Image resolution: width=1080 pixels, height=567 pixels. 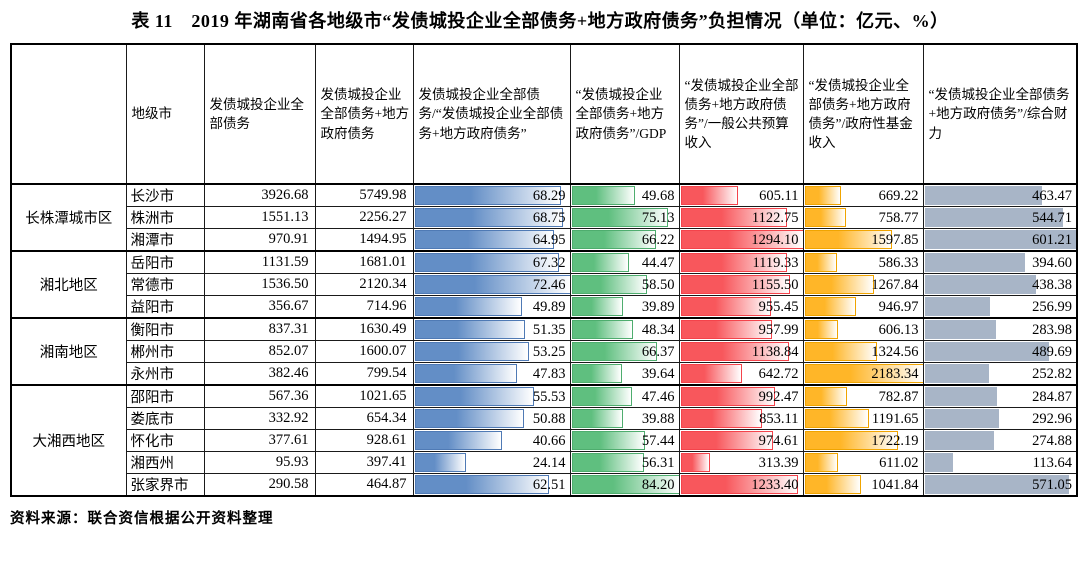 I want to click on value-label: 40.66, so click(x=549, y=440).